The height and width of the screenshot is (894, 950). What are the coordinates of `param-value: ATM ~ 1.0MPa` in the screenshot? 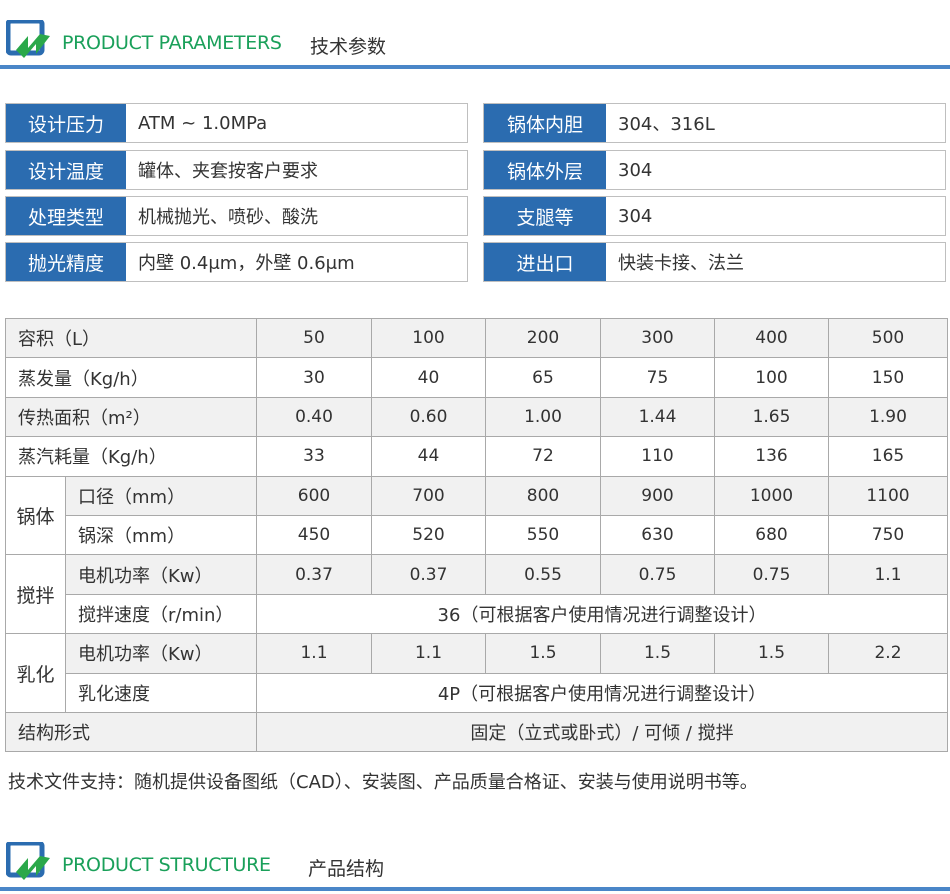 It's located at (203, 123).